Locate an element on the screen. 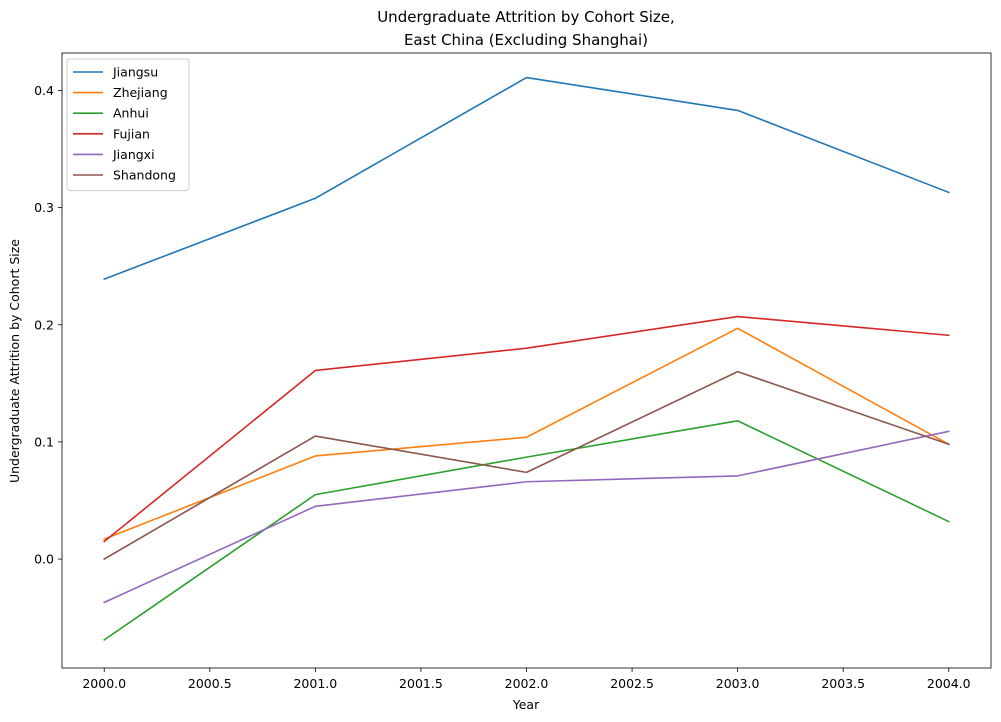  legend-label: Jiangxi is located at coordinates (133, 154).